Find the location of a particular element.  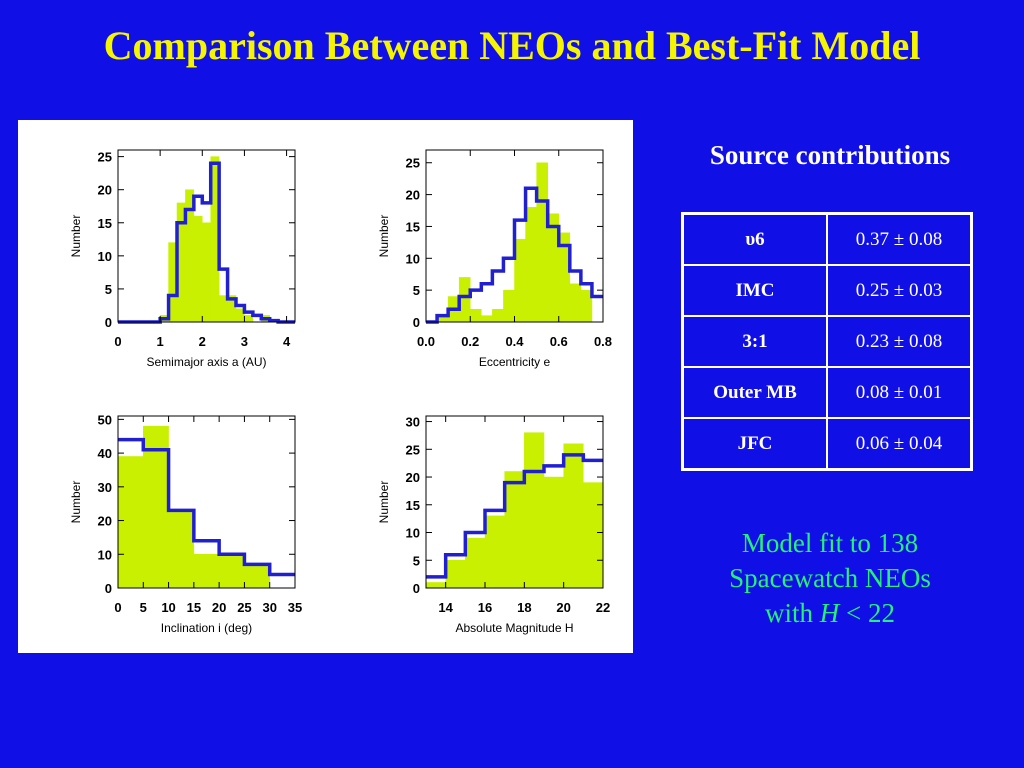

x-tick-label: 25 is located at coordinates (244, 607).